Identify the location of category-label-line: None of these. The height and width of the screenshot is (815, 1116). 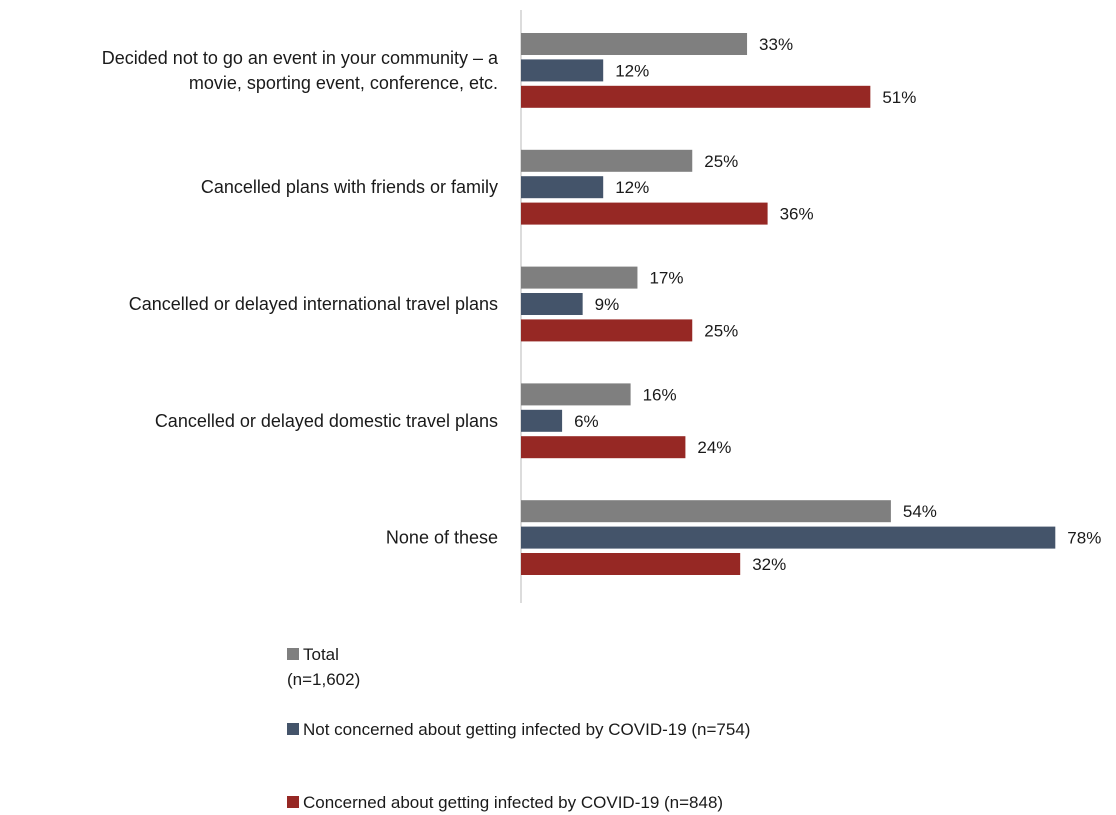
(442, 538).